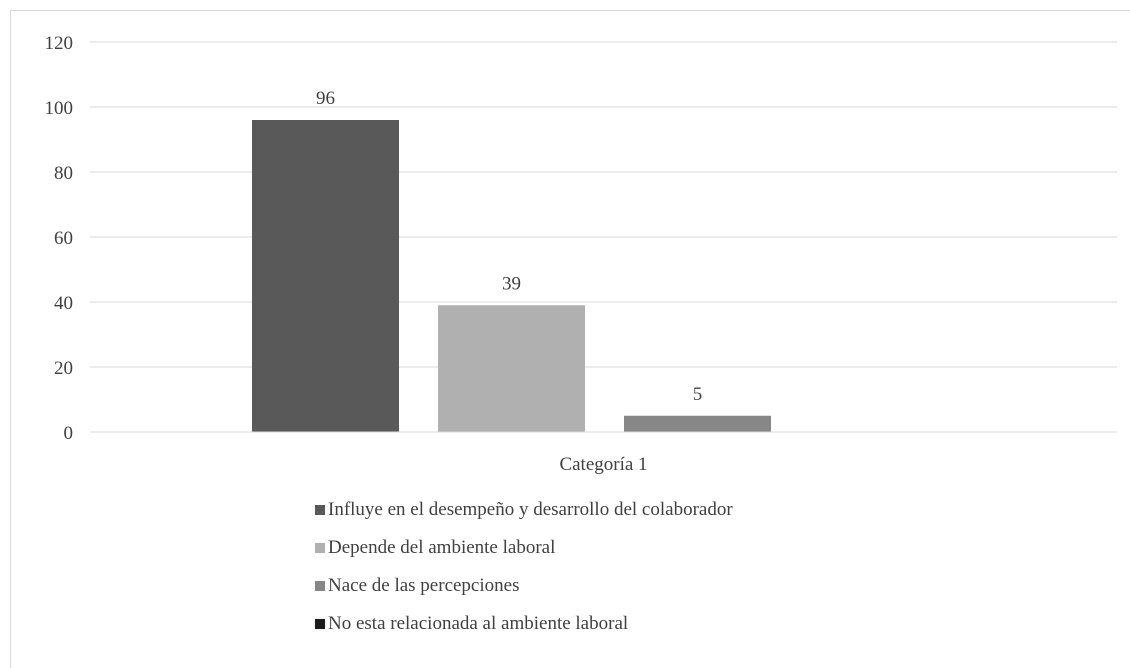  What do you see at coordinates (603, 464) in the screenshot?
I see `x-tick-label: Categoría 1` at bounding box center [603, 464].